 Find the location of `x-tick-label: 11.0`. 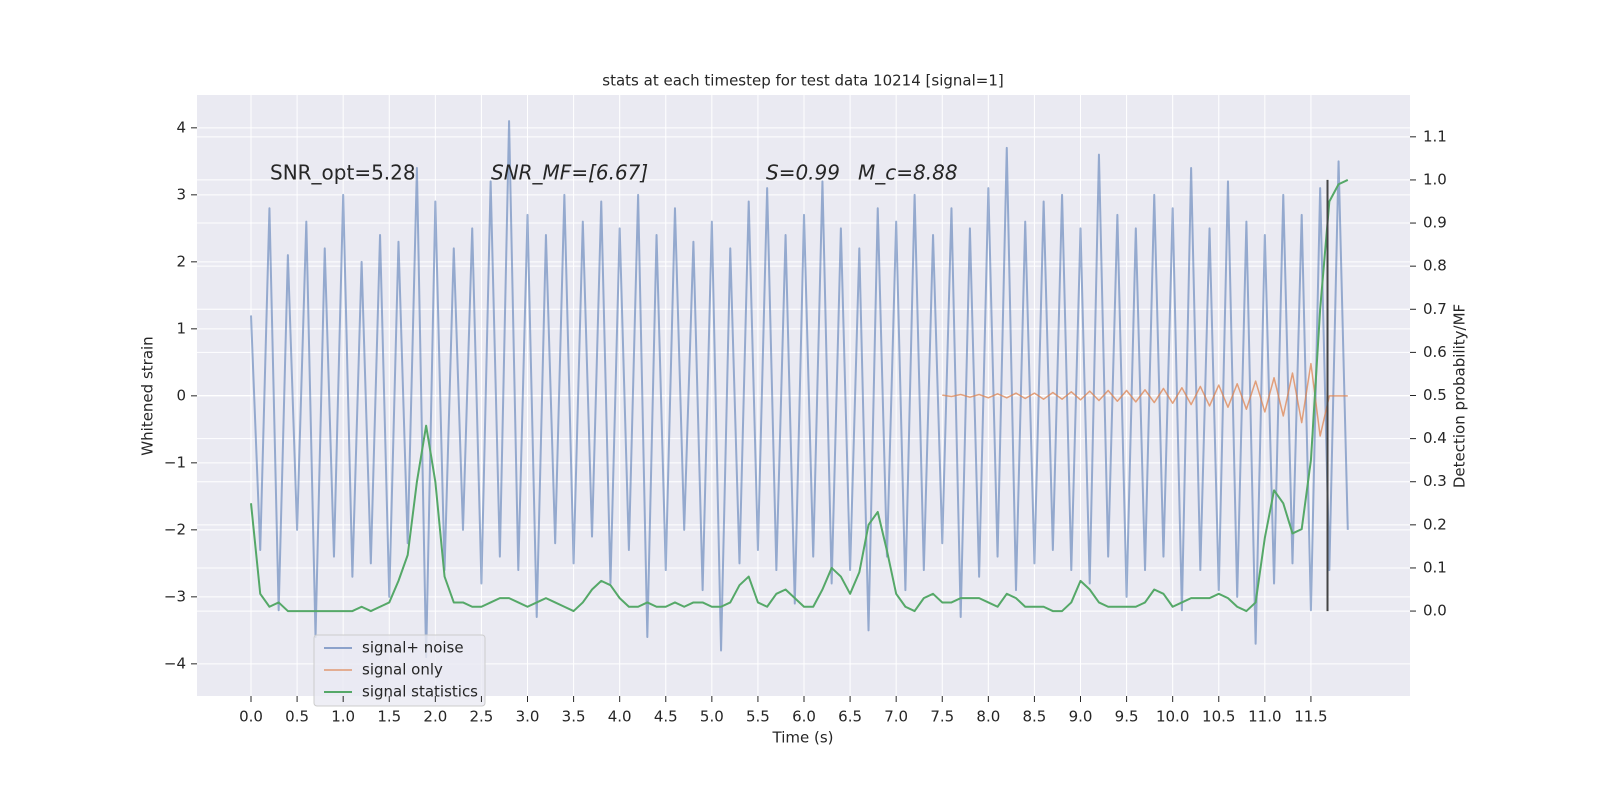

x-tick-label: 11.0 is located at coordinates (1264, 717).